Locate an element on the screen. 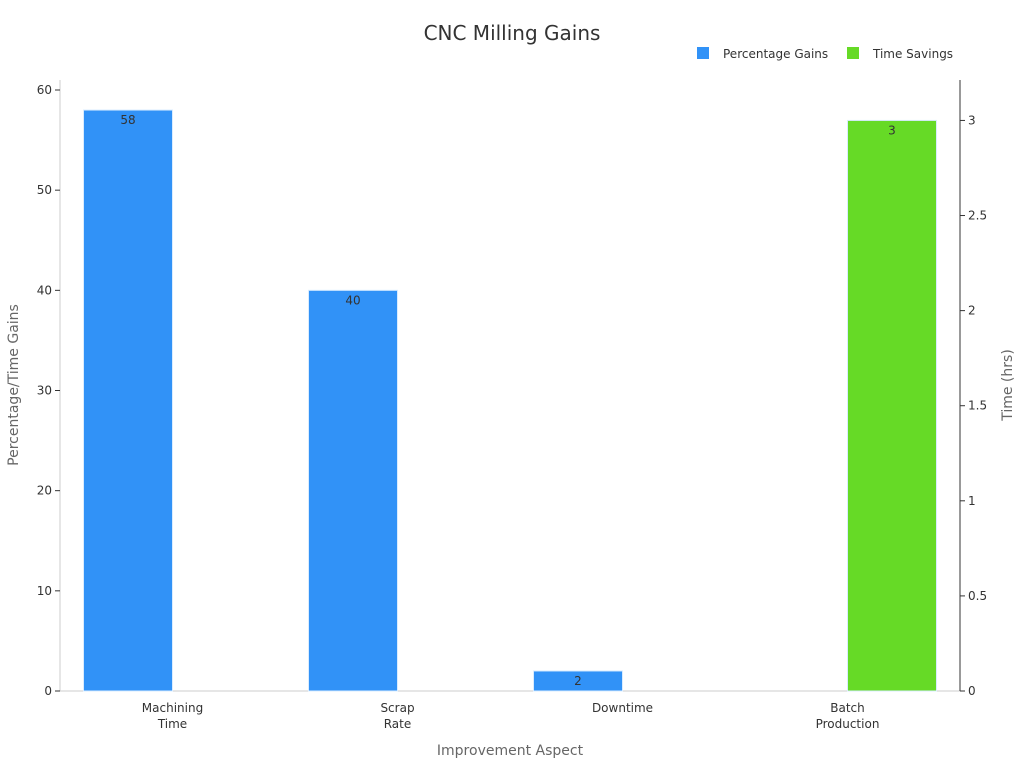  x-tick-label: Downtime is located at coordinates (622, 708).